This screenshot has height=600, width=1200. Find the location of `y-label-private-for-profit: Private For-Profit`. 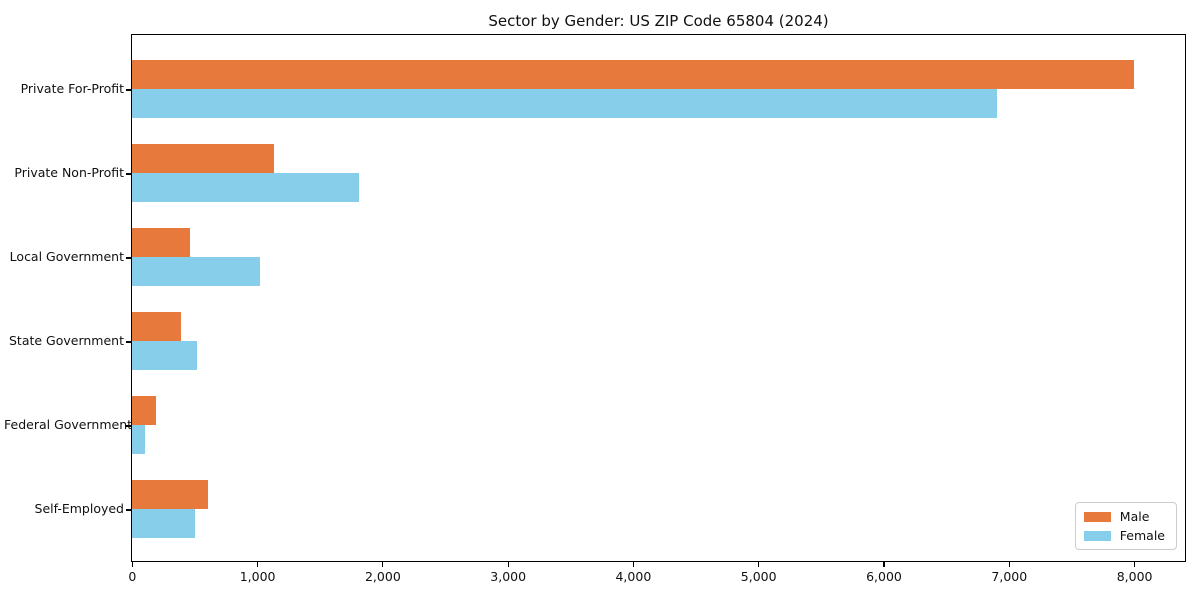

y-label-private-for-profit: Private For-Profit is located at coordinates (72, 89).